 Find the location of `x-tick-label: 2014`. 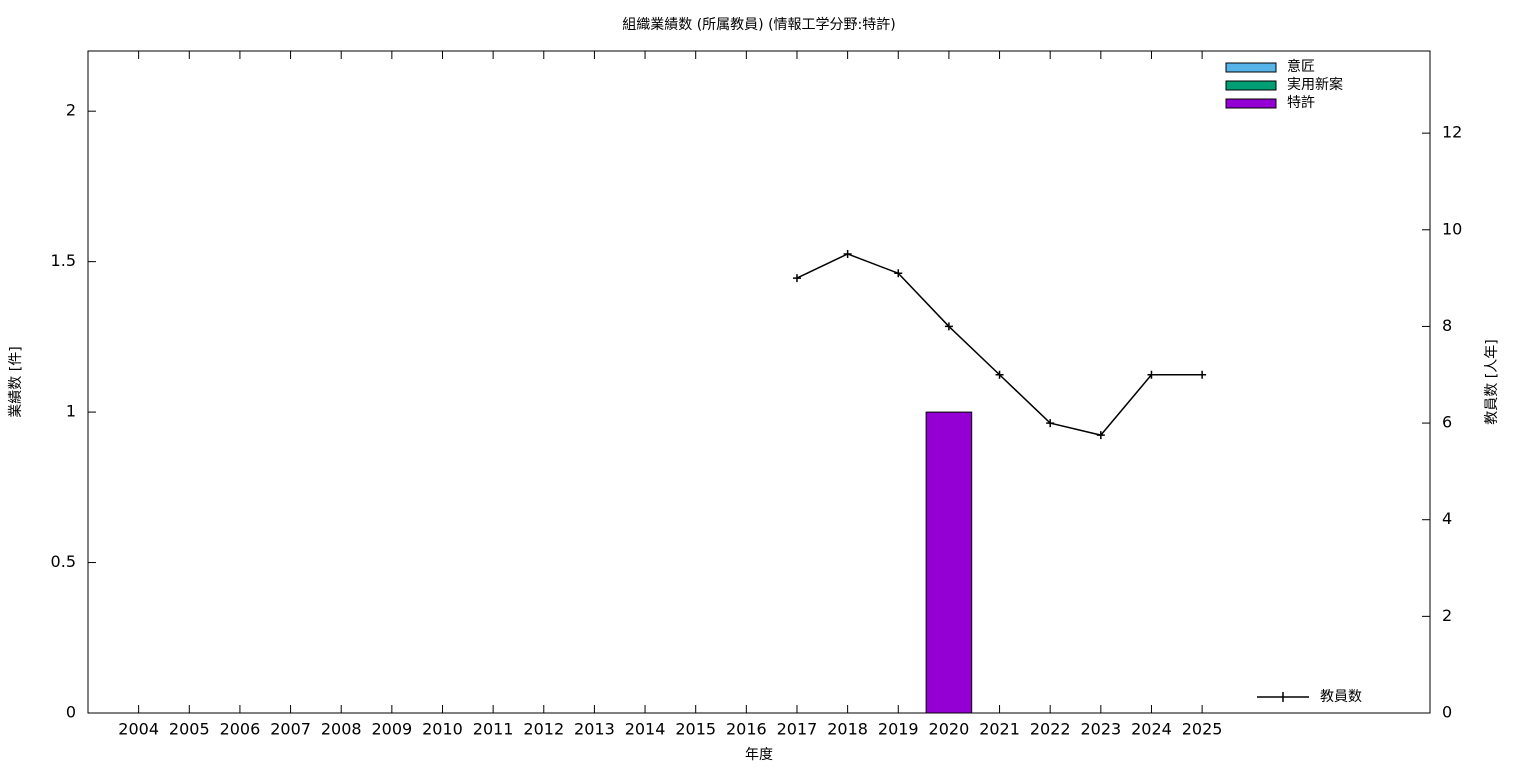

x-tick-label: 2014 is located at coordinates (645, 729).